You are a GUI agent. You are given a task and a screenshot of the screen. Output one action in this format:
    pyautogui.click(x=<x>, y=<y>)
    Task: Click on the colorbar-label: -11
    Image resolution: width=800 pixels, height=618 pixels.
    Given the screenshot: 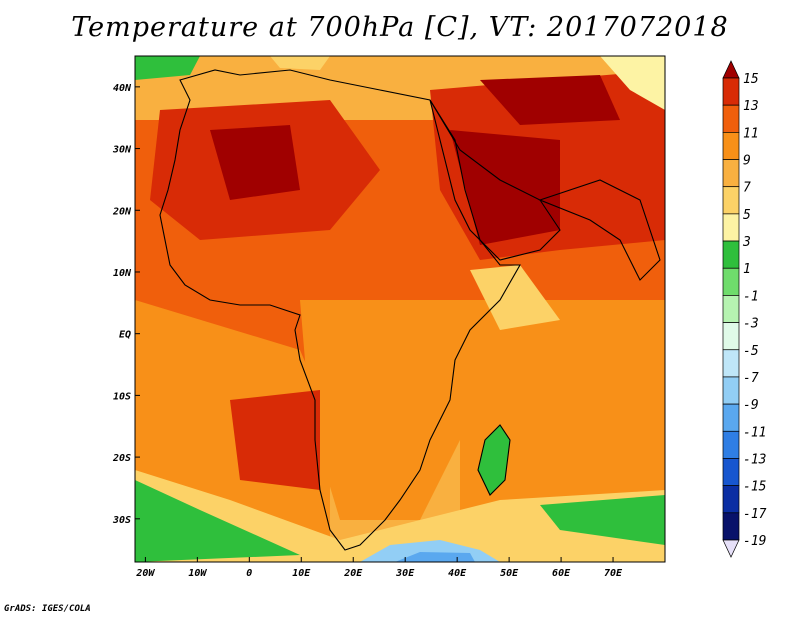 What is the action you would take?
    pyautogui.click(x=754, y=432)
    